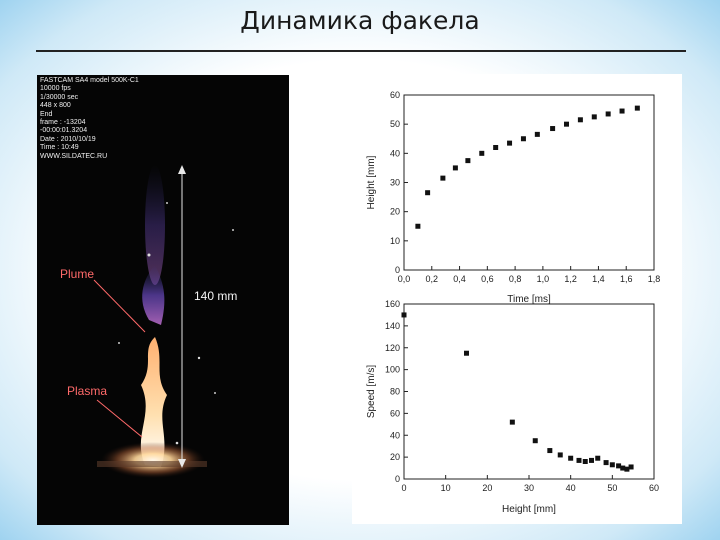  Describe the element at coordinates (392, 326) in the screenshot. I see `y-tick-label: 140` at that location.